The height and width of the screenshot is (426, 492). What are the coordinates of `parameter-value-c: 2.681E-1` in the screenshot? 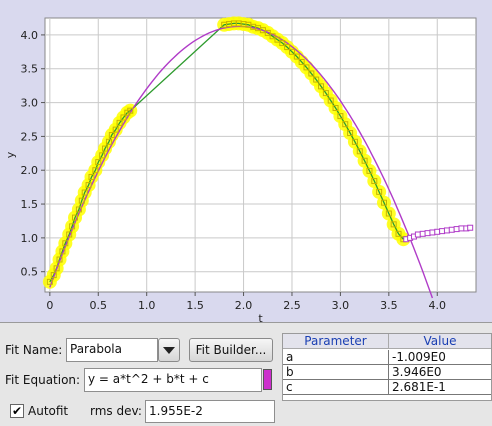 It's located at (440, 387).